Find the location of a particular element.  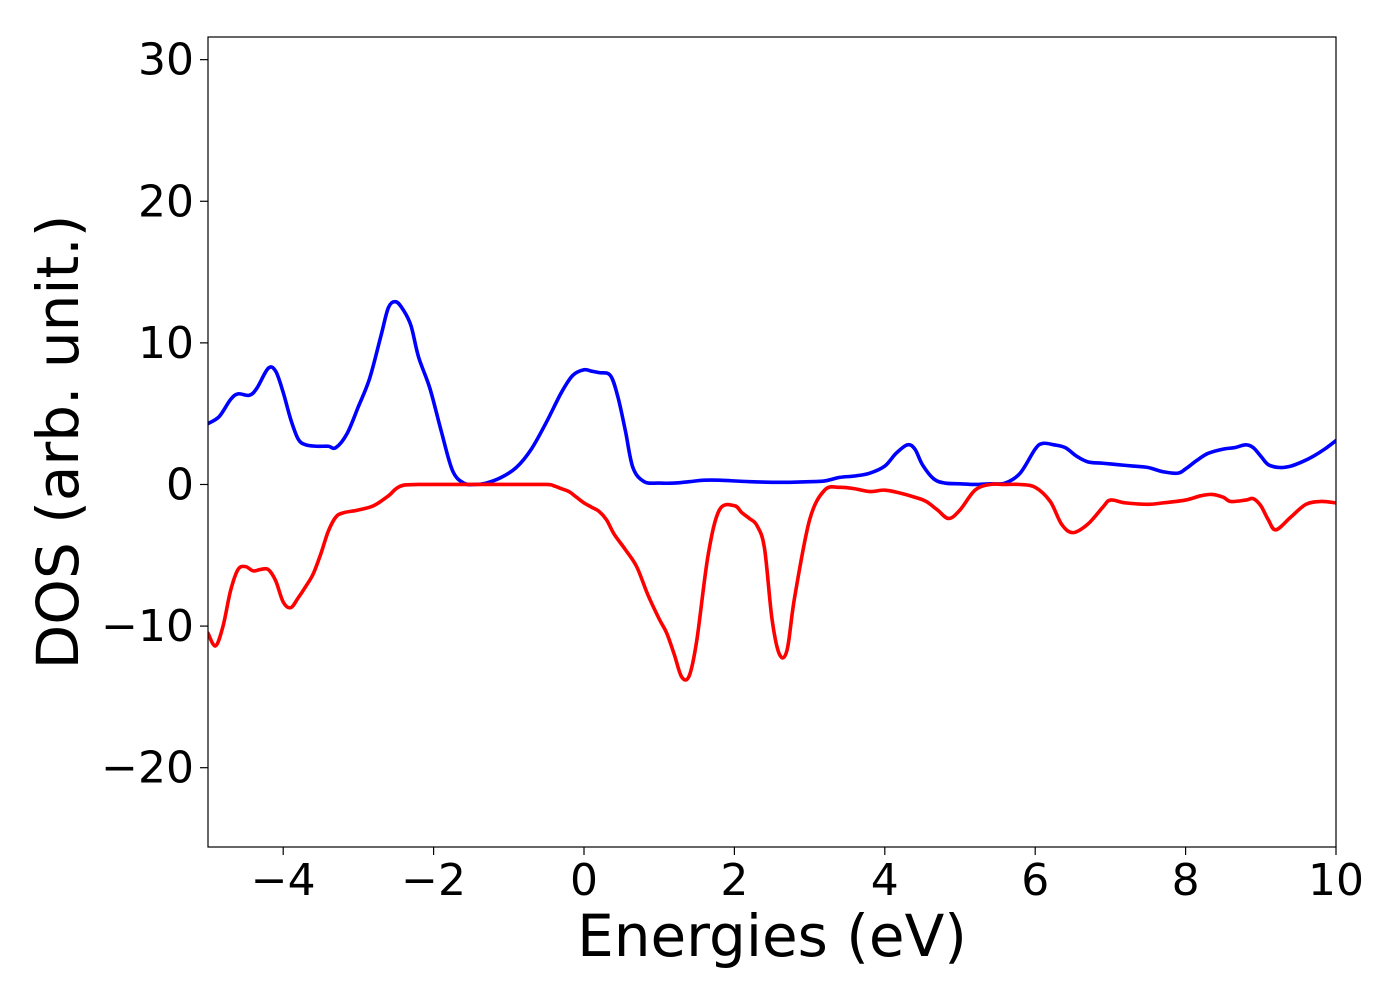

y-tick-label: 10 is located at coordinates (166, 343).